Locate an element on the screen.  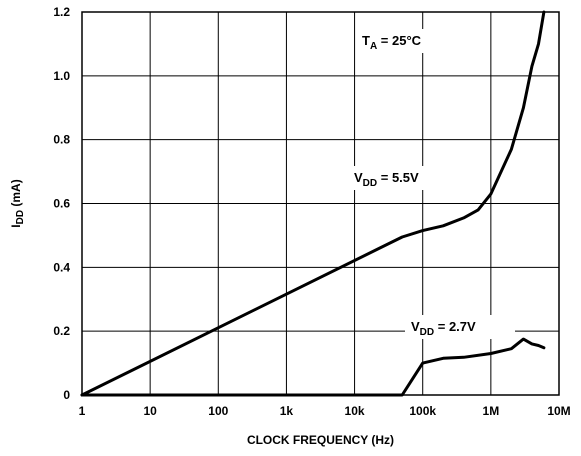
series-label-5v5: VDD = 5.5V is located at coordinates (402, 178).